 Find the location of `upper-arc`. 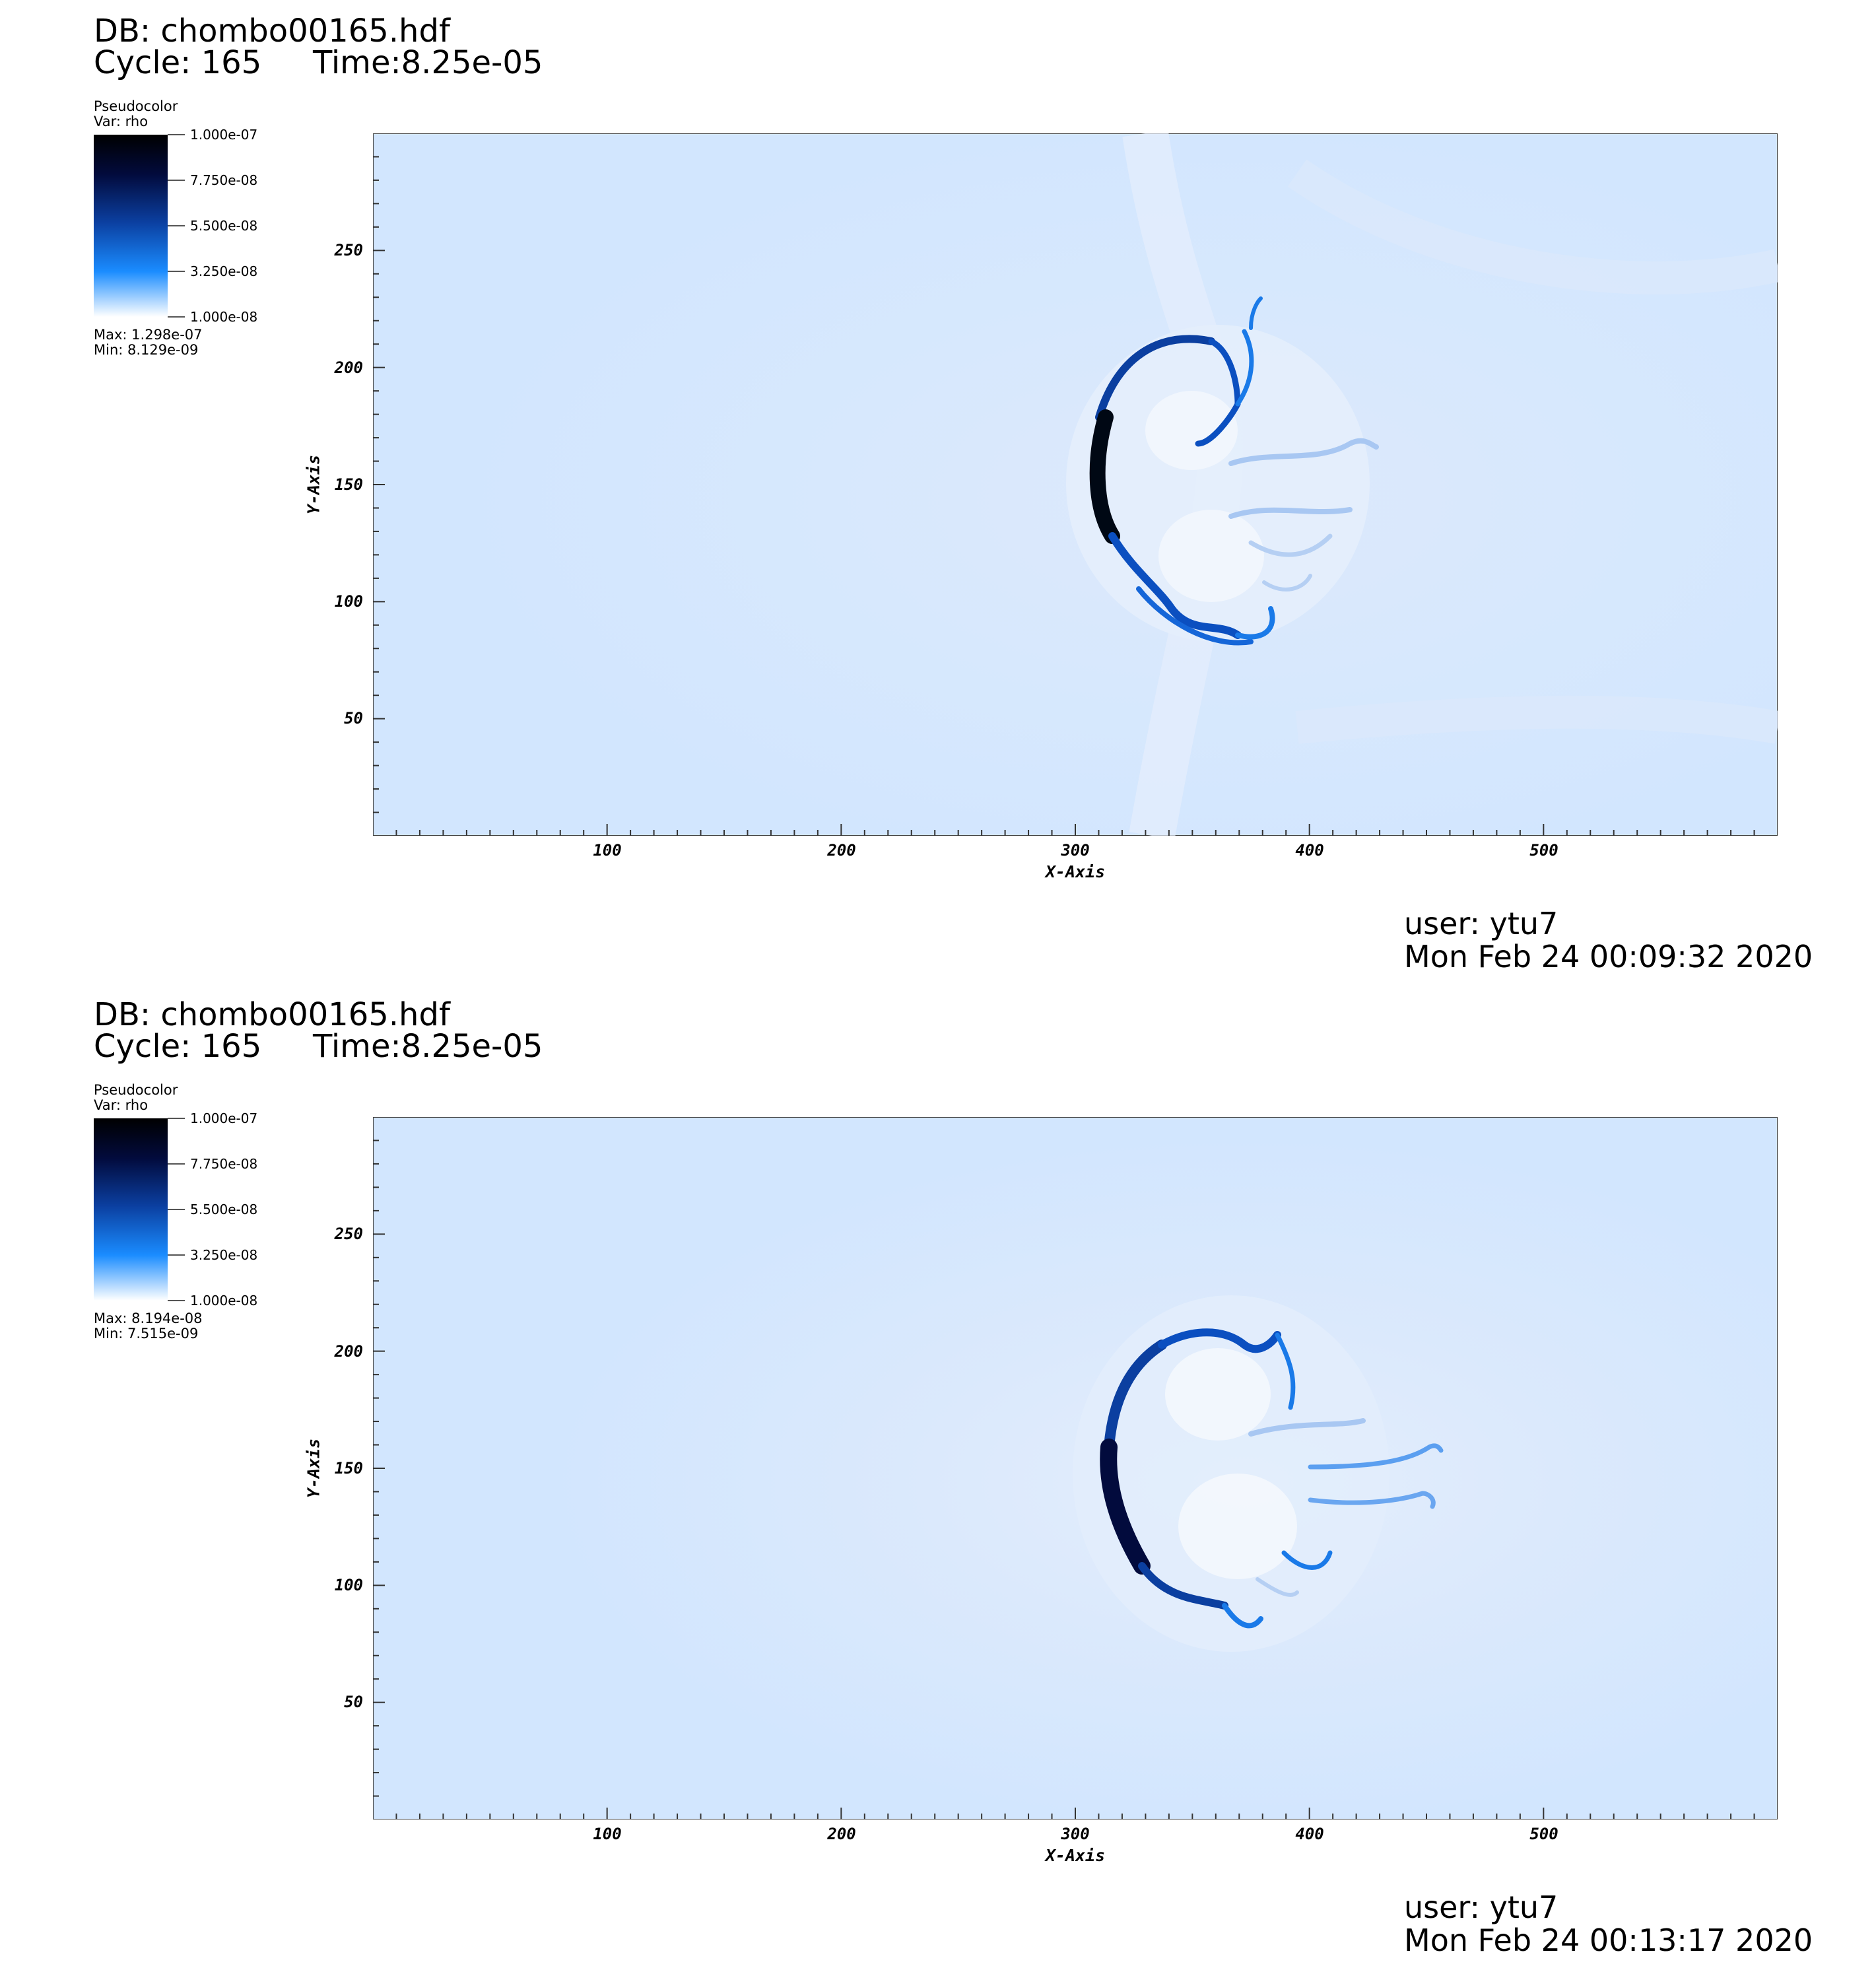

upper-arc is located at coordinates (1219, 1341).